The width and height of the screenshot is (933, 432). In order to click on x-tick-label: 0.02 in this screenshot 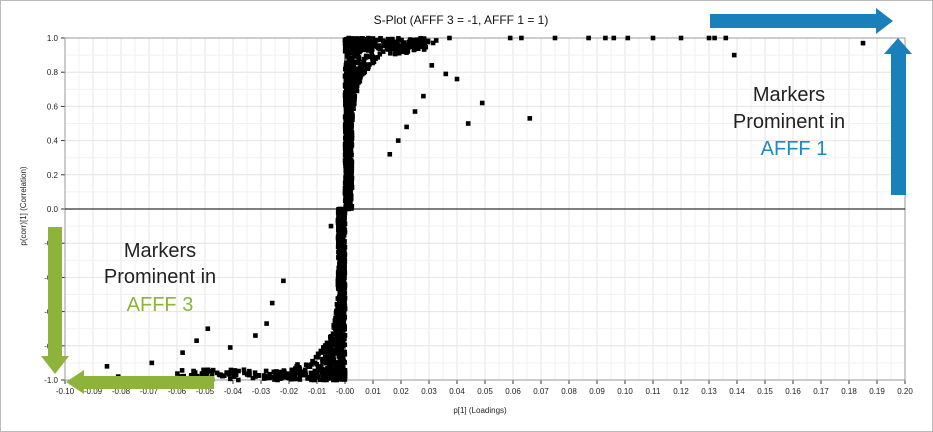, I will do `click(401, 391)`.